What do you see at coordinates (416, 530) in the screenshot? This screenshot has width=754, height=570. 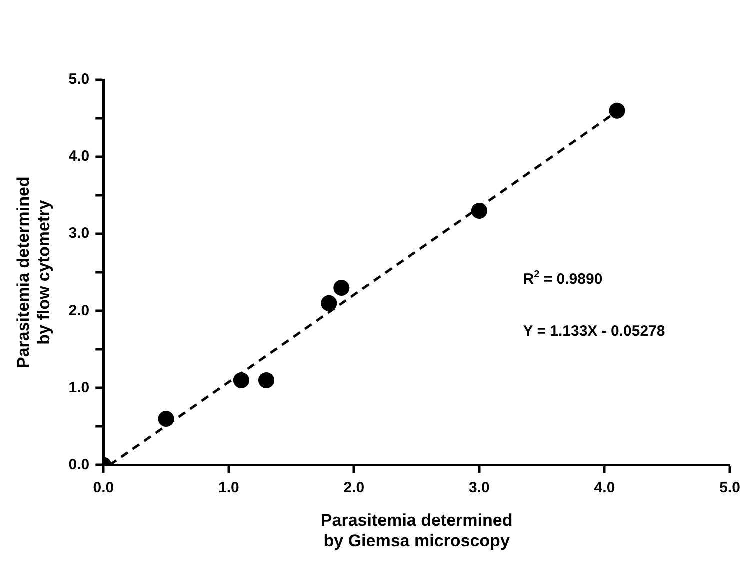 I see `x-axis-title: Parasitemia determined by Giemsa microscopy` at bounding box center [416, 530].